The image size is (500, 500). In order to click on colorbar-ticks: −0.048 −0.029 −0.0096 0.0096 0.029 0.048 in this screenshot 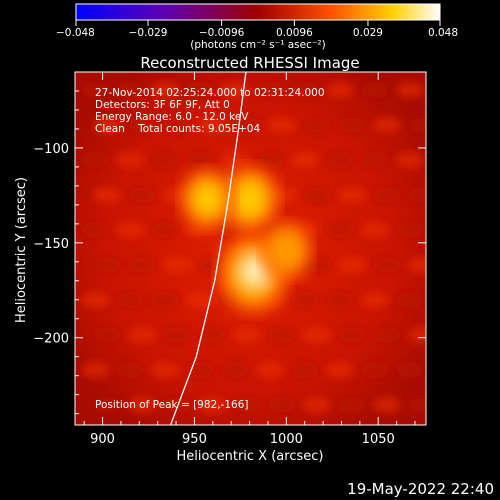, I will do `click(257, 29)`.